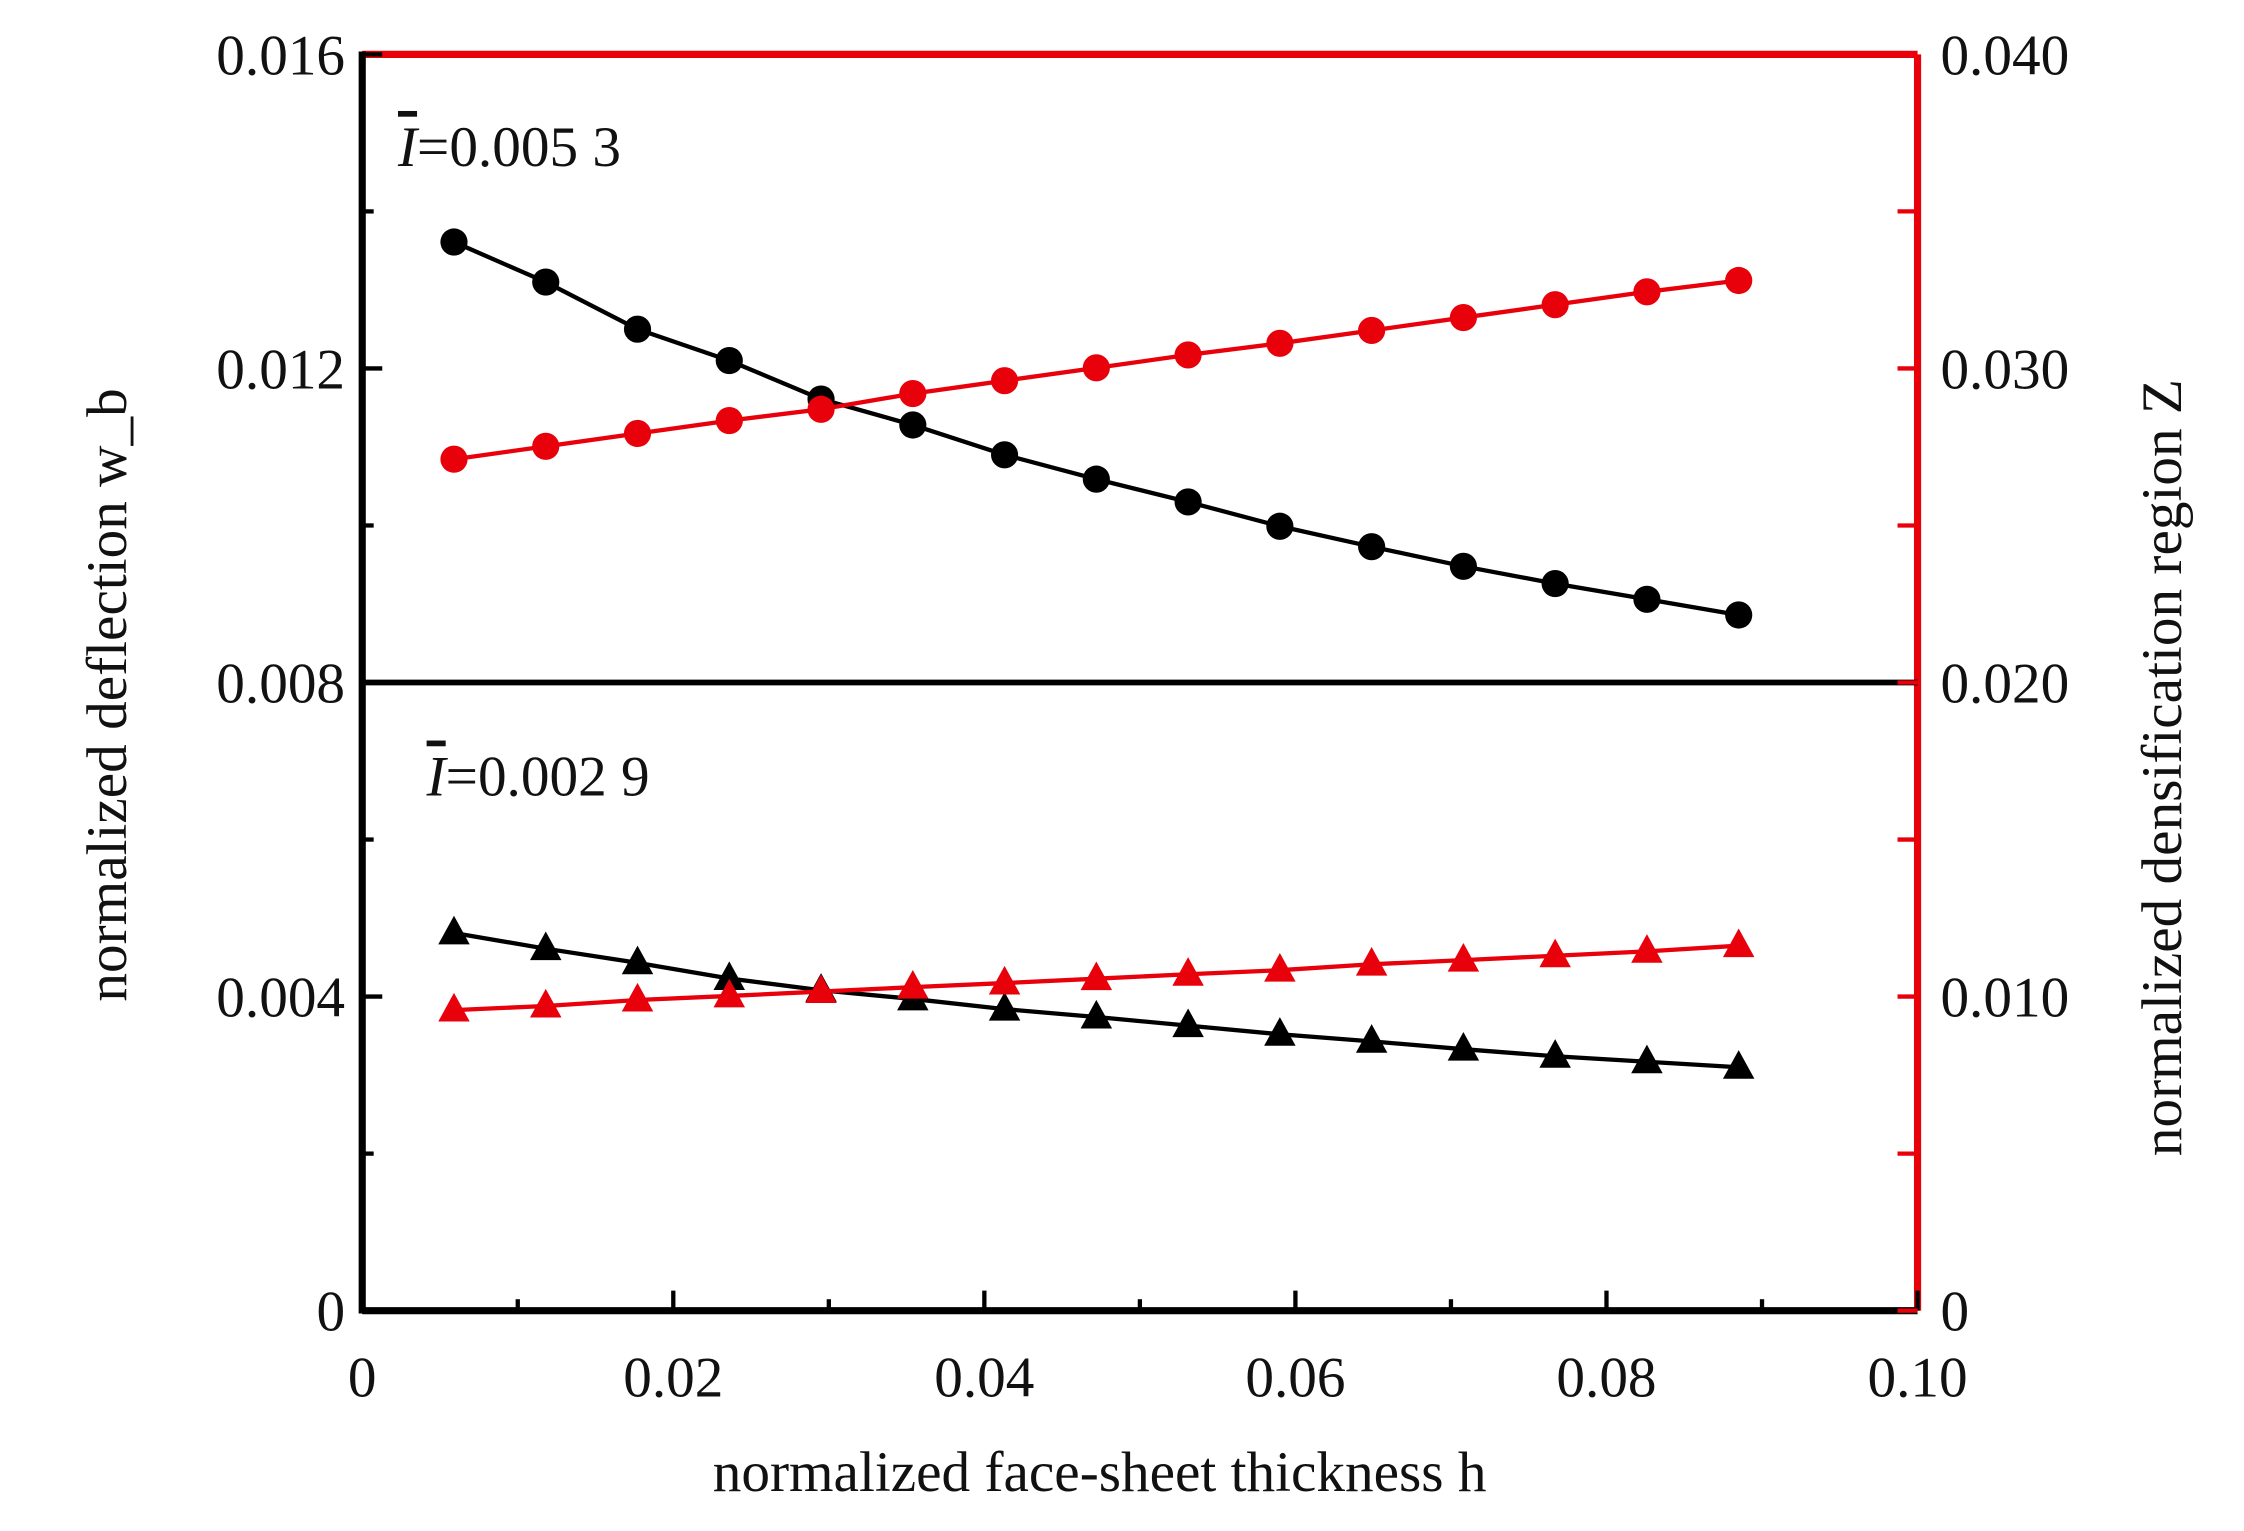 The height and width of the screenshot is (1531, 2244). What do you see at coordinates (330, 1312) in the screenshot?
I see `y-left-tick-label: 0` at bounding box center [330, 1312].